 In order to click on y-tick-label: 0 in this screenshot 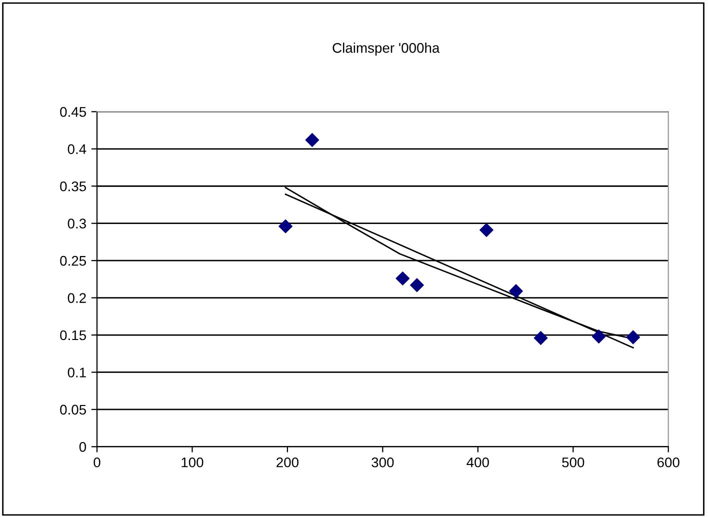, I will do `click(82, 447)`.